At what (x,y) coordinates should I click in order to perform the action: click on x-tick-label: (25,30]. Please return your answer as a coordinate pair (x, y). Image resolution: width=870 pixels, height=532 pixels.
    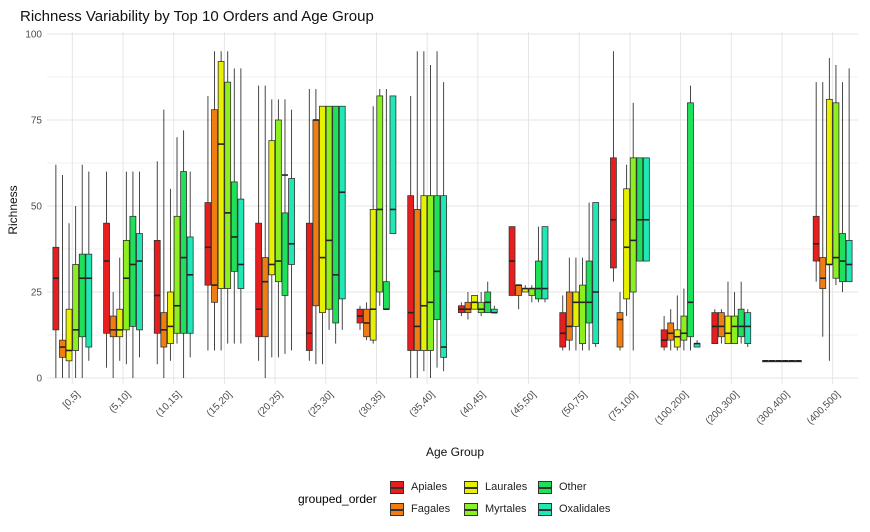
    Looking at the image, I should click on (321, 404).